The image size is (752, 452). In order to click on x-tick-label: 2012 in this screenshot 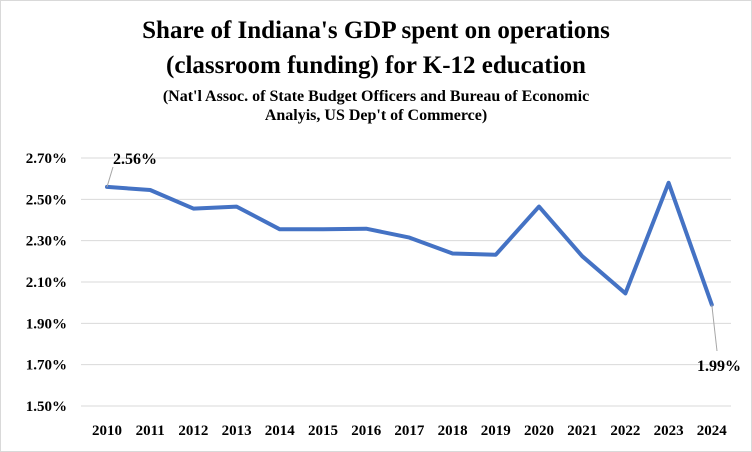, I will do `click(193, 431)`.